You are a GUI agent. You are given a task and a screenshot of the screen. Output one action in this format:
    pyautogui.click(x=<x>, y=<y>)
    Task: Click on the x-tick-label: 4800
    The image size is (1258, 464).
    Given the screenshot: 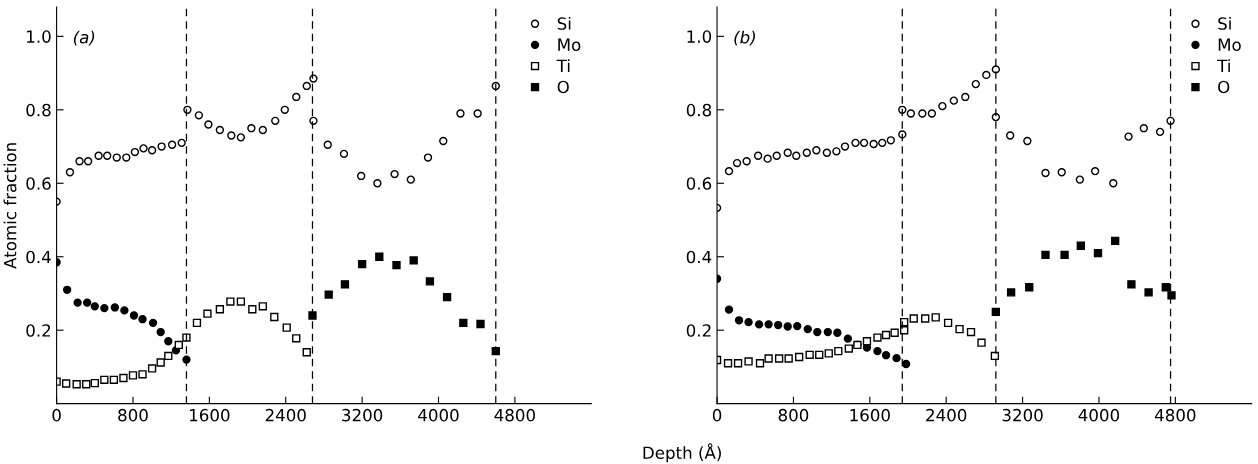 What is the action you would take?
    pyautogui.click(x=514, y=415)
    